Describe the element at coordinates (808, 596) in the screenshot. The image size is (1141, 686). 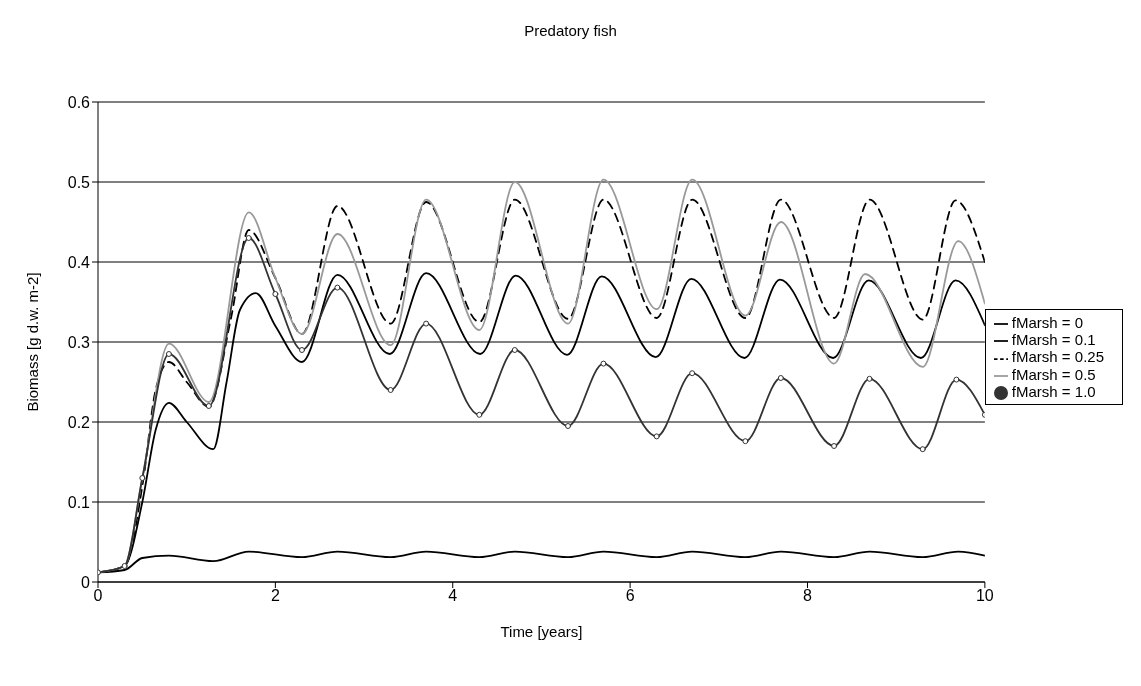
I see `x-tick-label: 8` at that location.